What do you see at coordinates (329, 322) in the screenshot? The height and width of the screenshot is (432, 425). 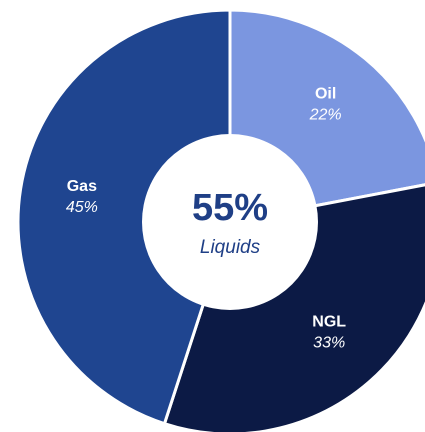 I see `slice-label: NGL` at bounding box center [329, 322].